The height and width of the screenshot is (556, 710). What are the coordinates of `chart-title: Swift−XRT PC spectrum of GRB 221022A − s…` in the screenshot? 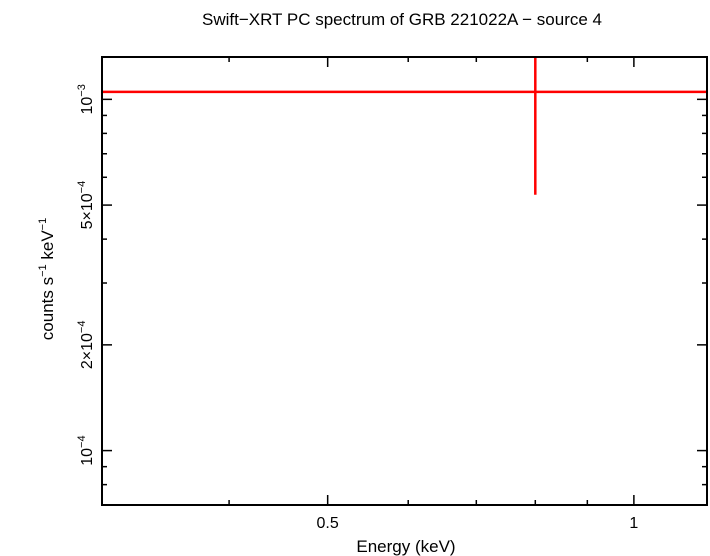 It's located at (402, 19).